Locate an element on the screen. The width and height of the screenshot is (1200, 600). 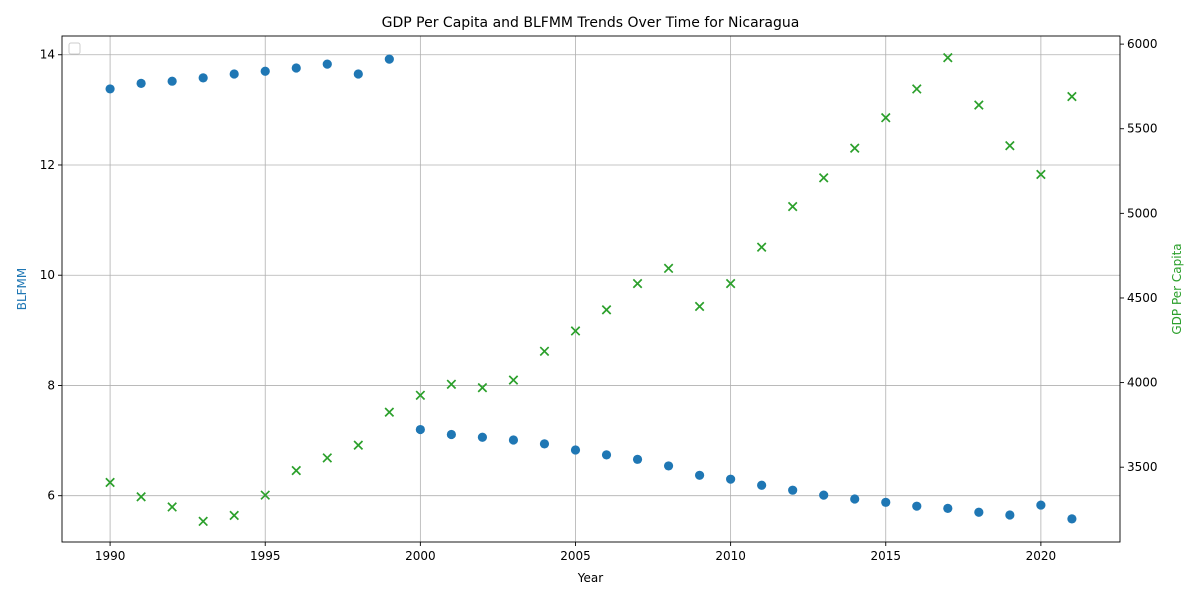
left-y-tick-label: 10 is located at coordinates (47, 275).